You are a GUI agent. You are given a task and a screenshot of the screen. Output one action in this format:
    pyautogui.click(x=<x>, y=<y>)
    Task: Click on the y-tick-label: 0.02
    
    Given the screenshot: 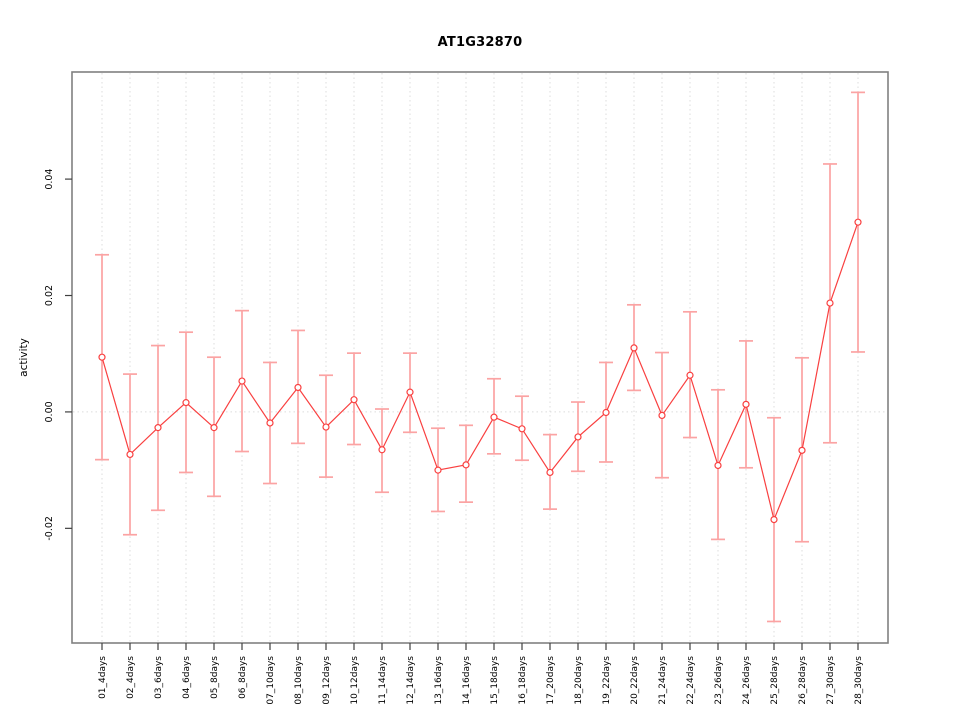 What is the action you would take?
    pyautogui.click(x=49, y=295)
    